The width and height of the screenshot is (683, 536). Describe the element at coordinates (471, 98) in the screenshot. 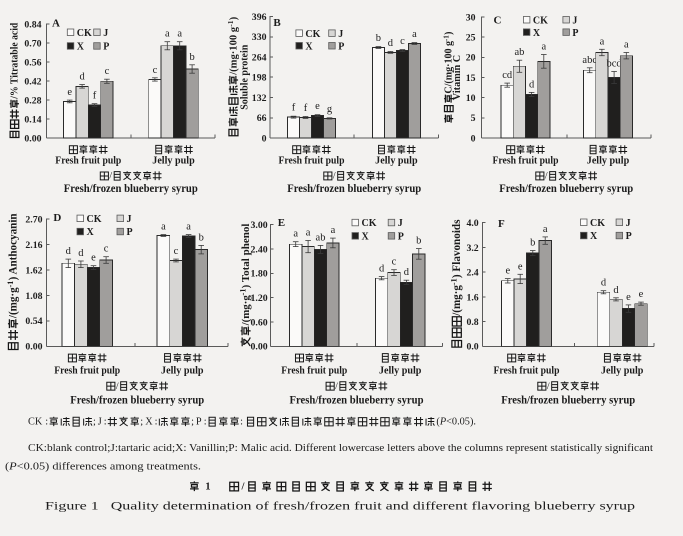

I see `svg-text: 10` at that location.